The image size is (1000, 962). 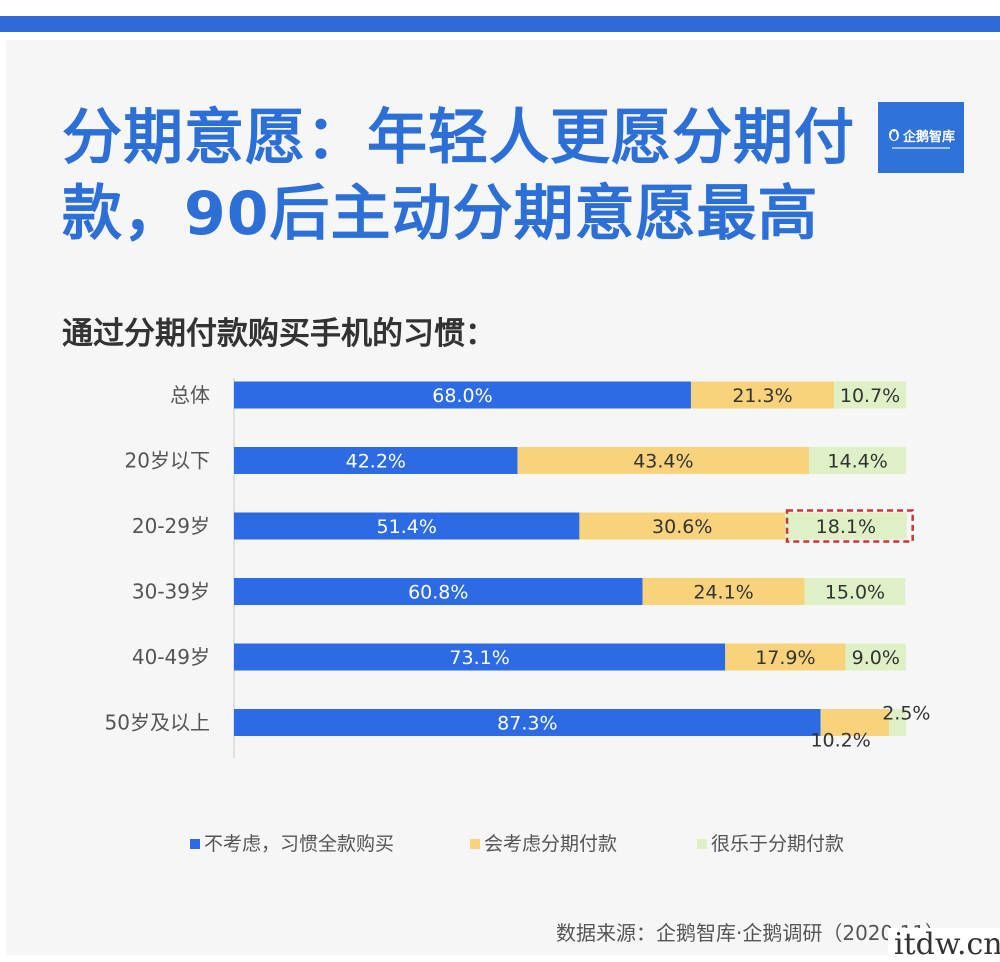 I want to click on logo-wordmark: 企鹅智库, so click(x=921, y=135).